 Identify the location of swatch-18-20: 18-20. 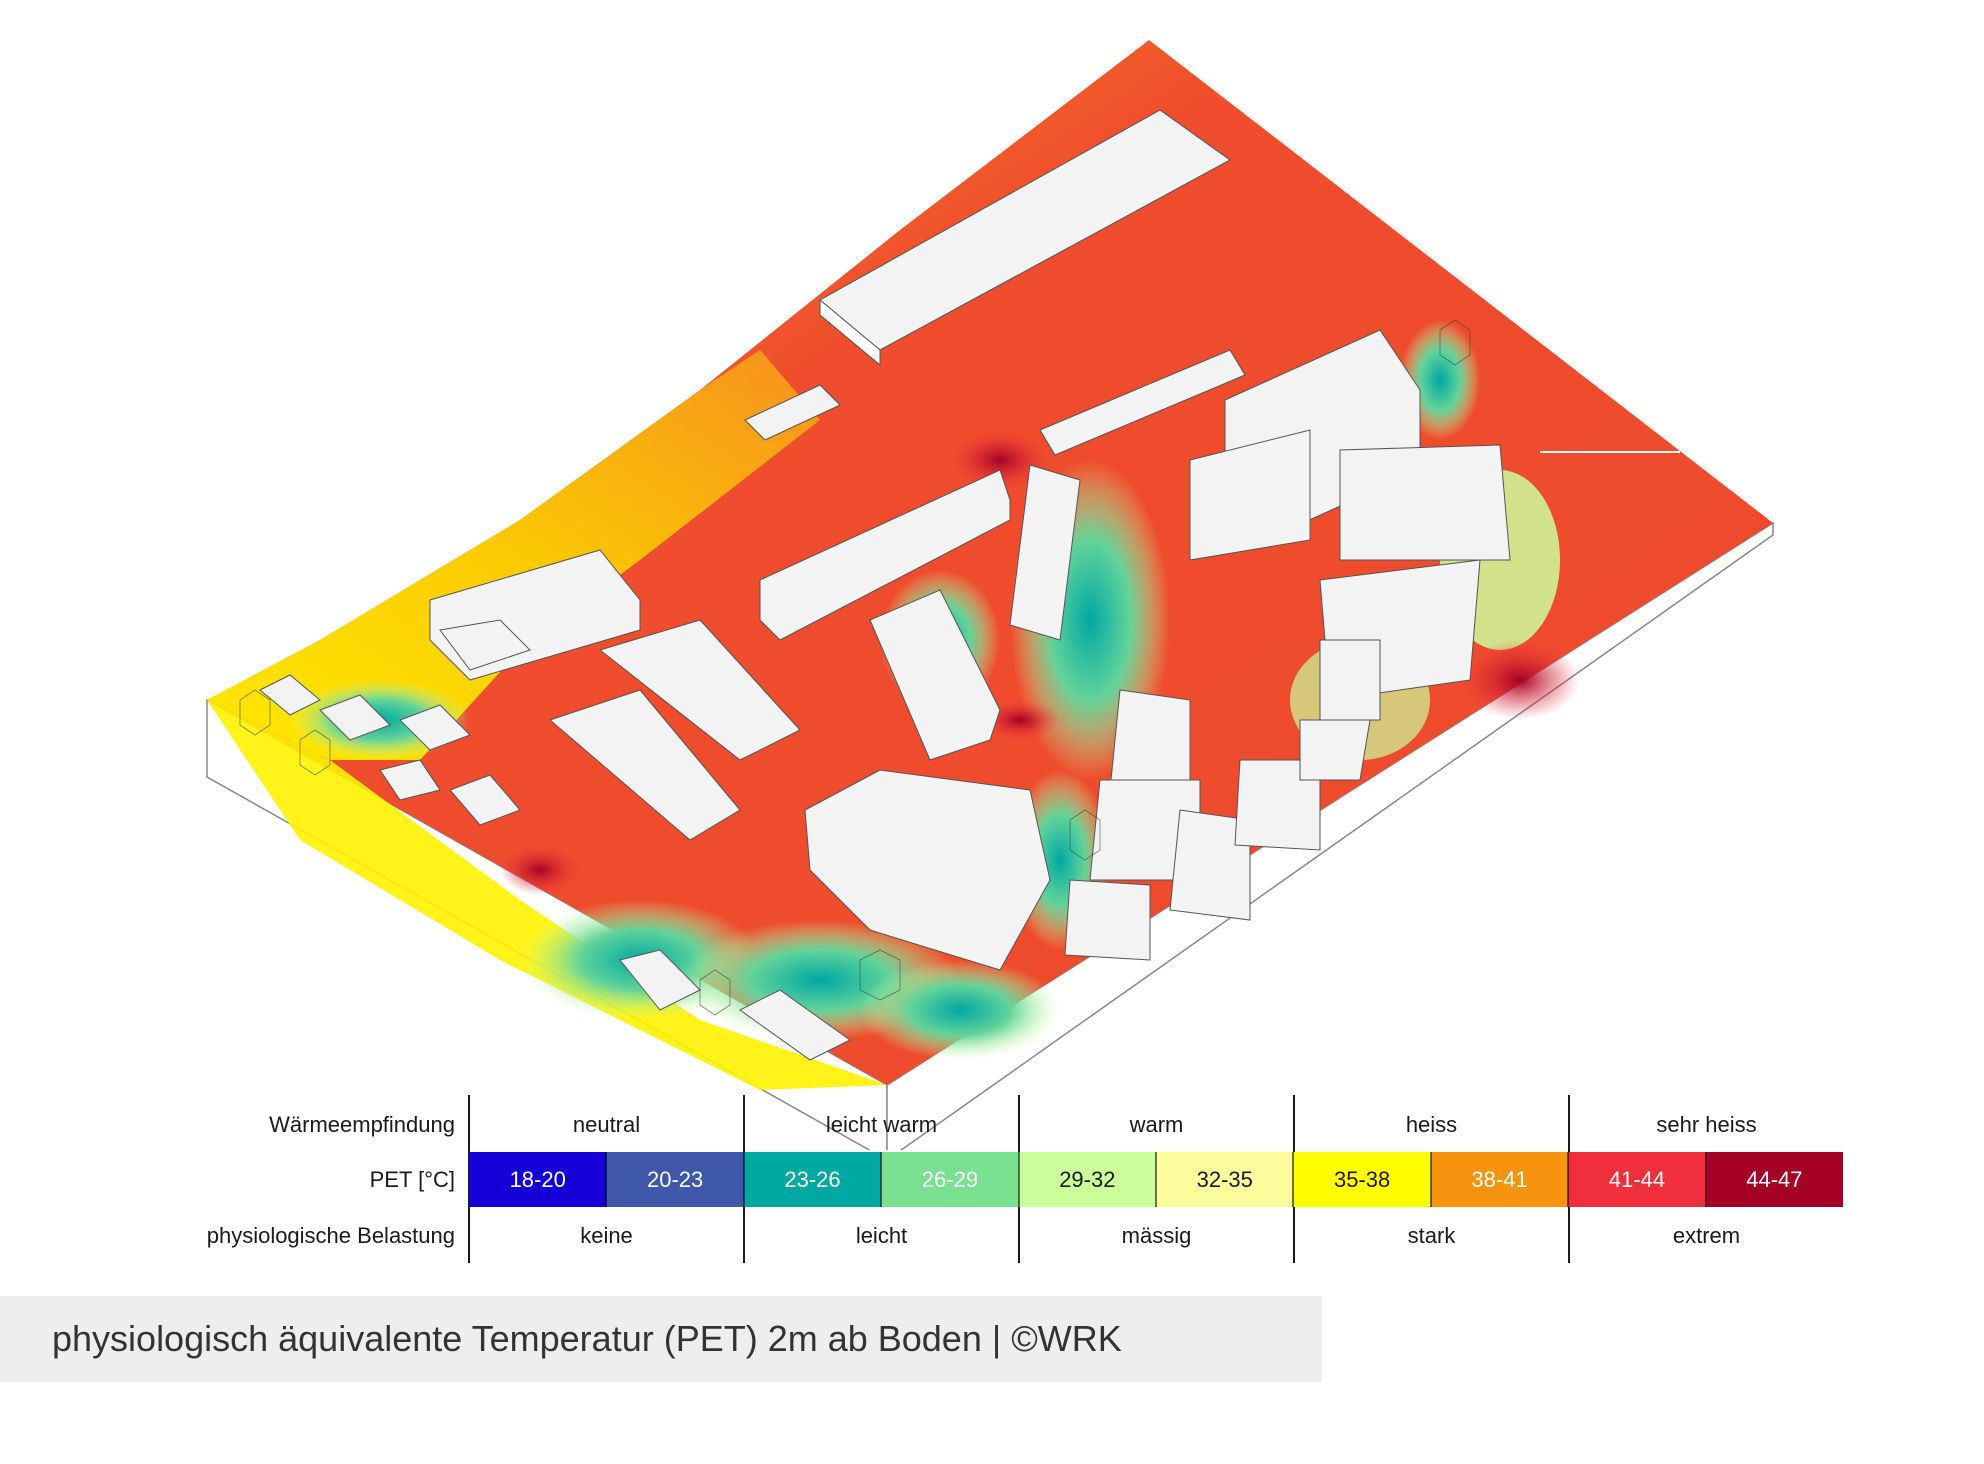
(538, 1179).